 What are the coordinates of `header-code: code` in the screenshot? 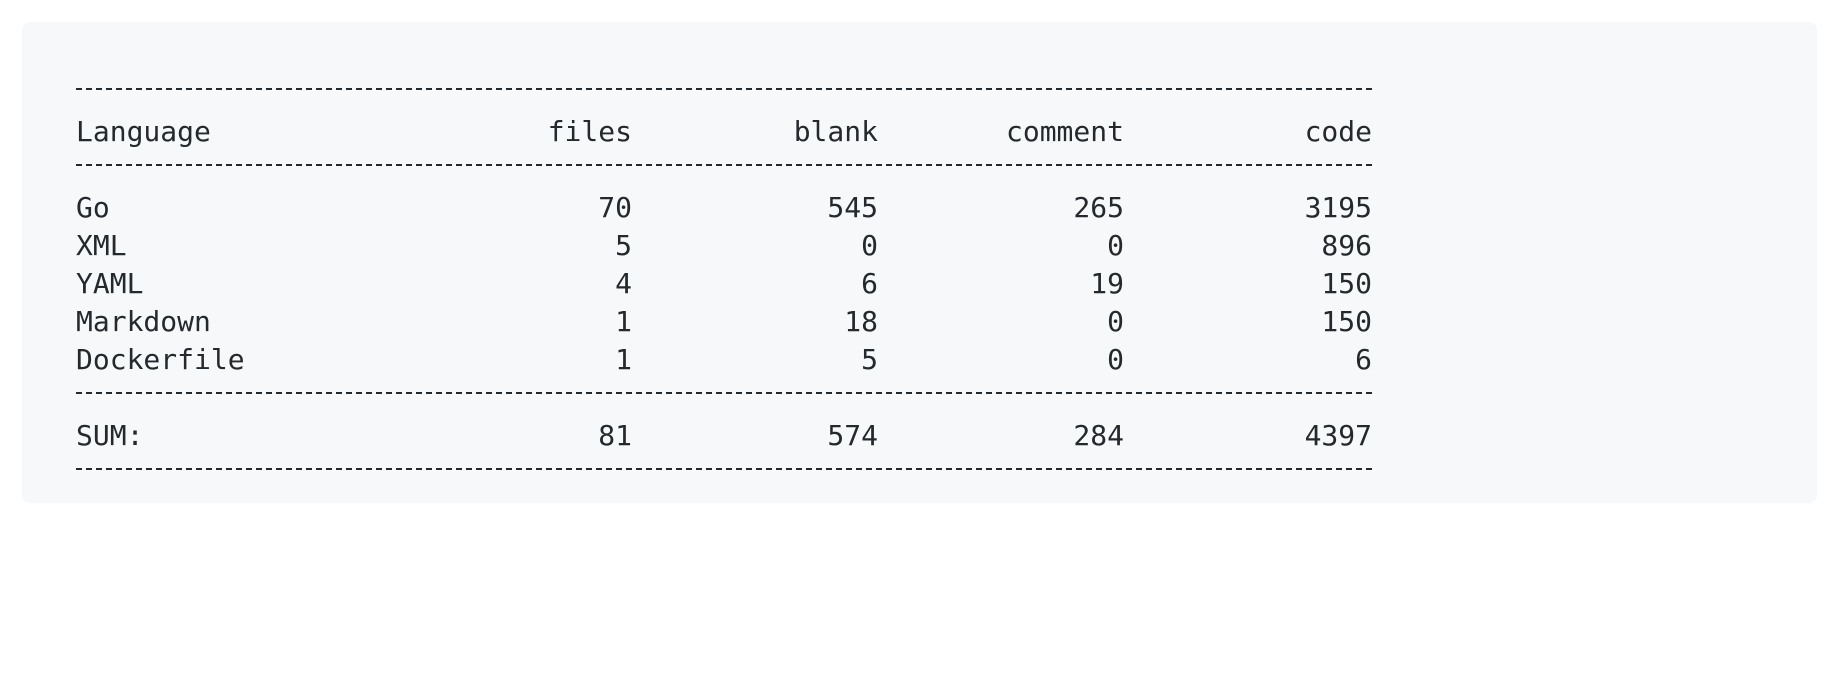 It's located at (1338, 131).